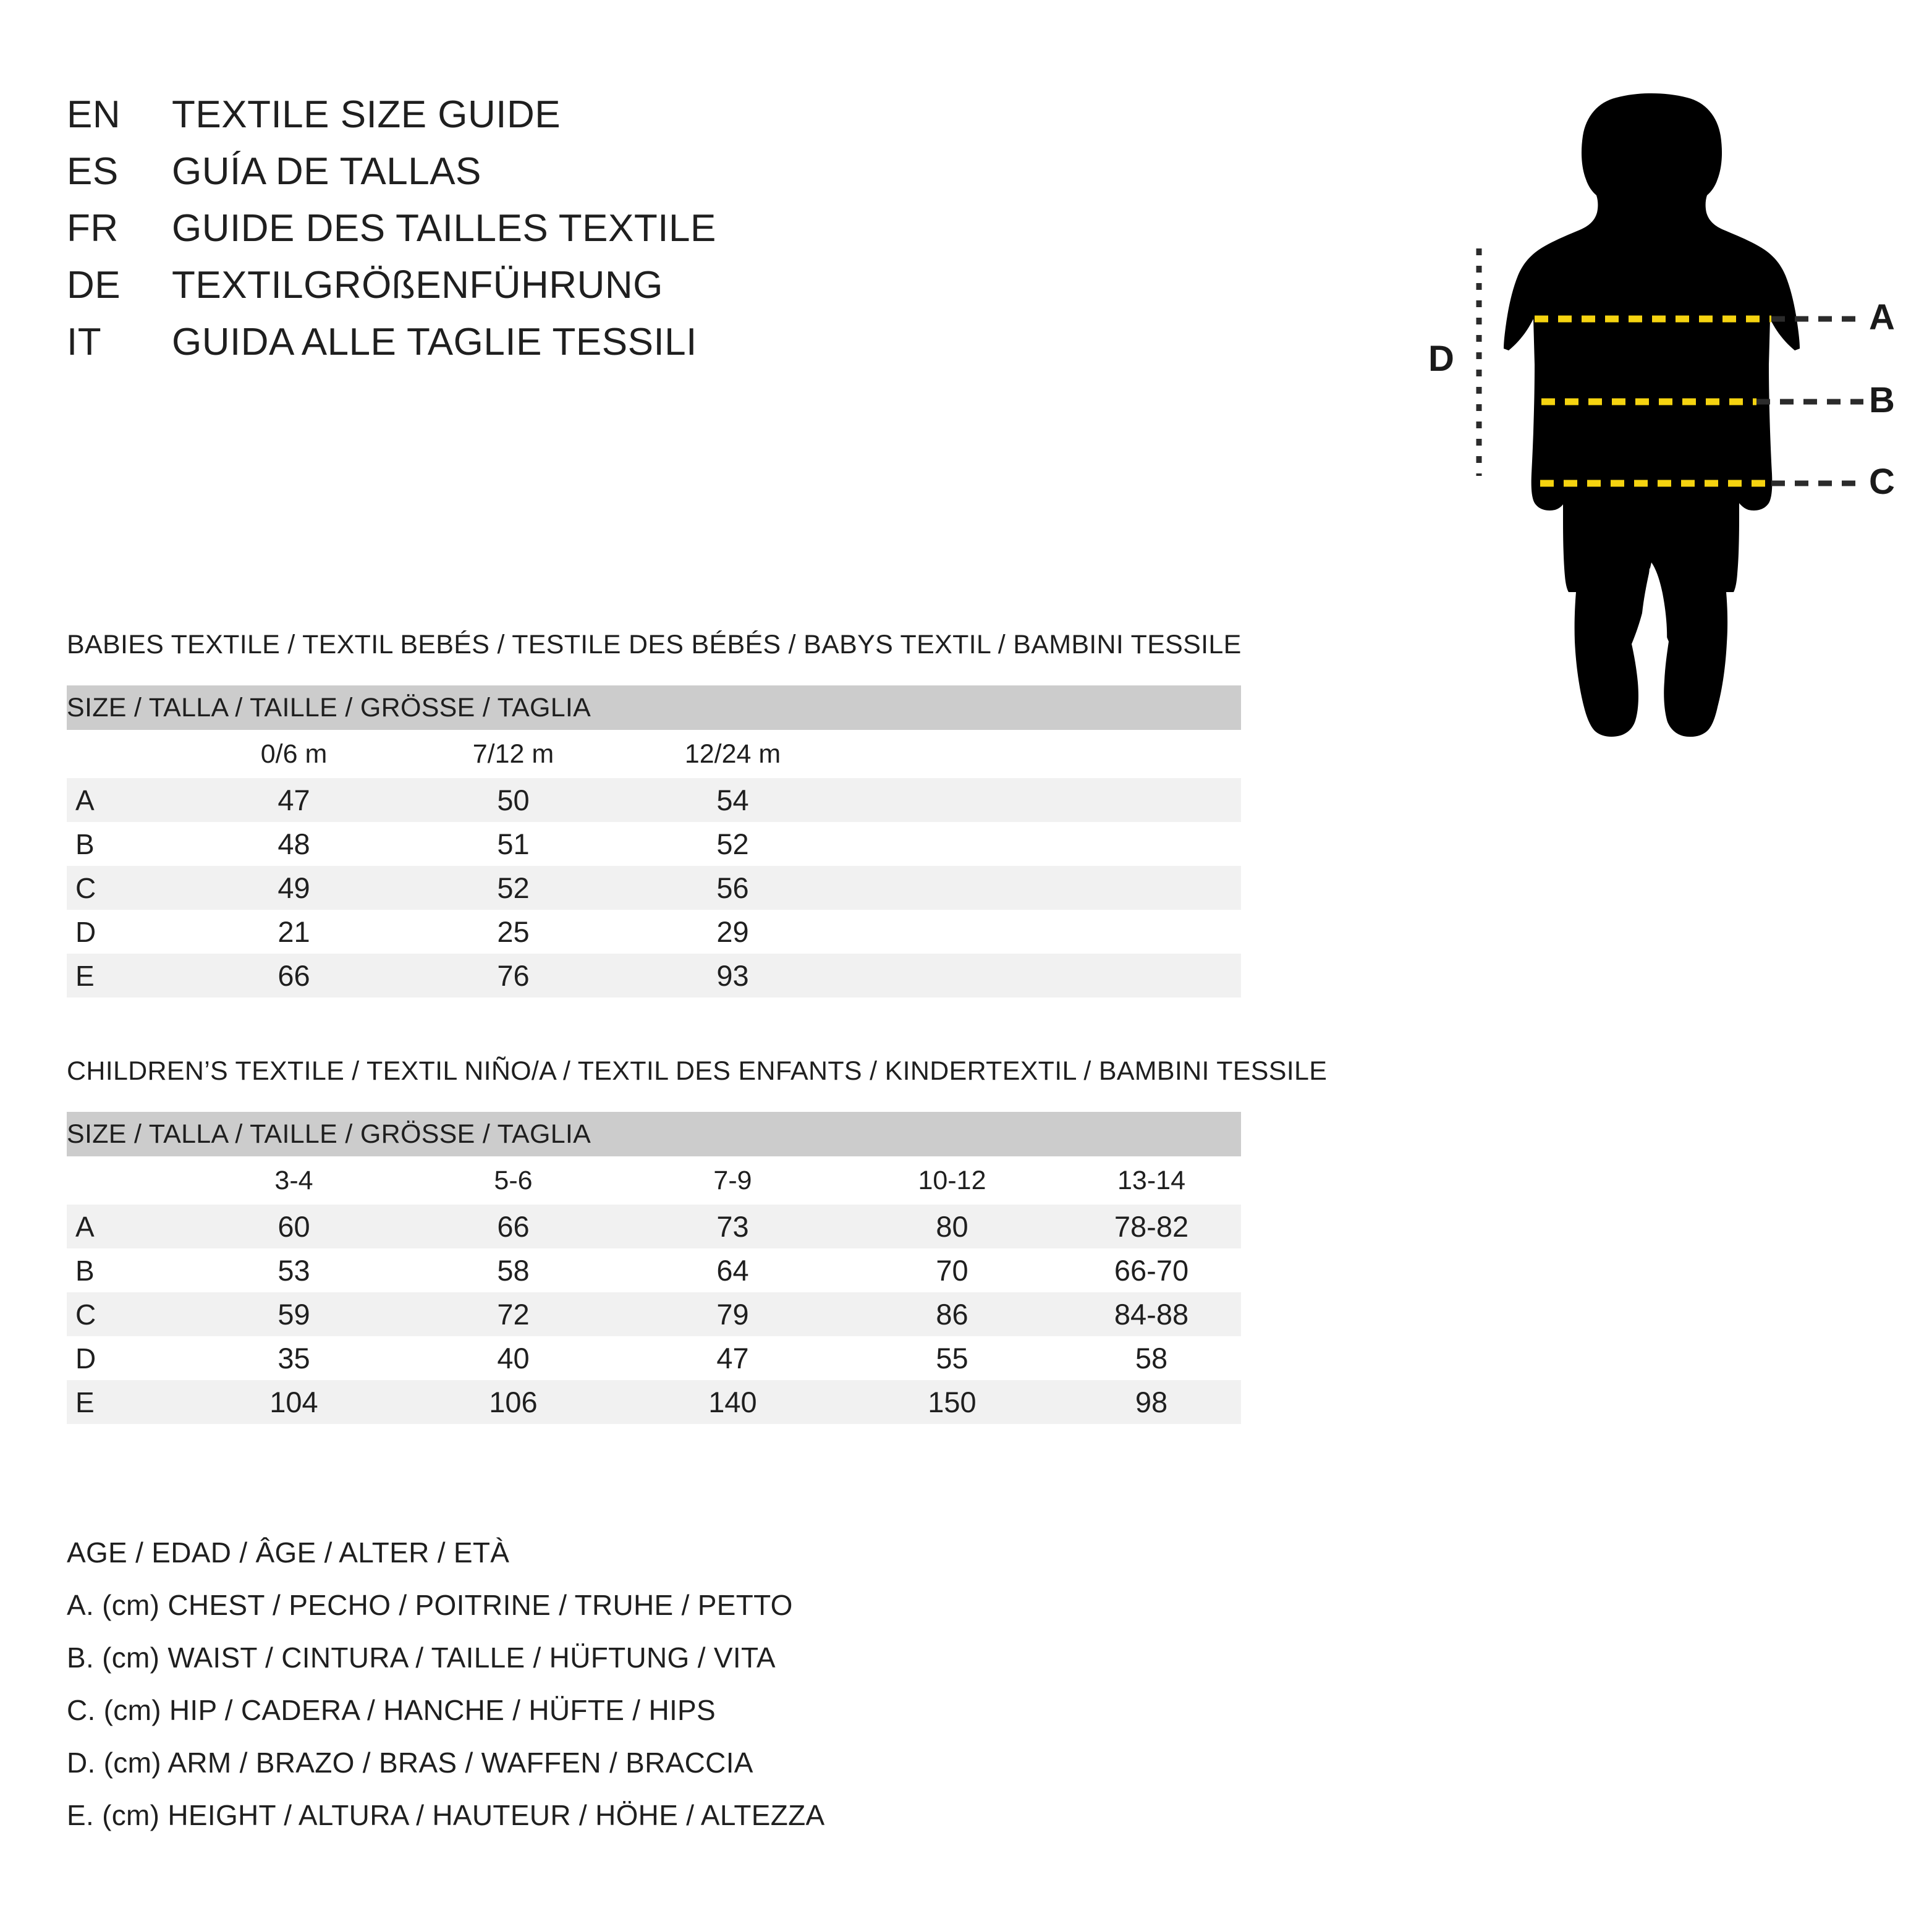 This screenshot has width=1932, height=1932. I want to click on children-cell-b-4: 66-70, so click(1151, 1270).